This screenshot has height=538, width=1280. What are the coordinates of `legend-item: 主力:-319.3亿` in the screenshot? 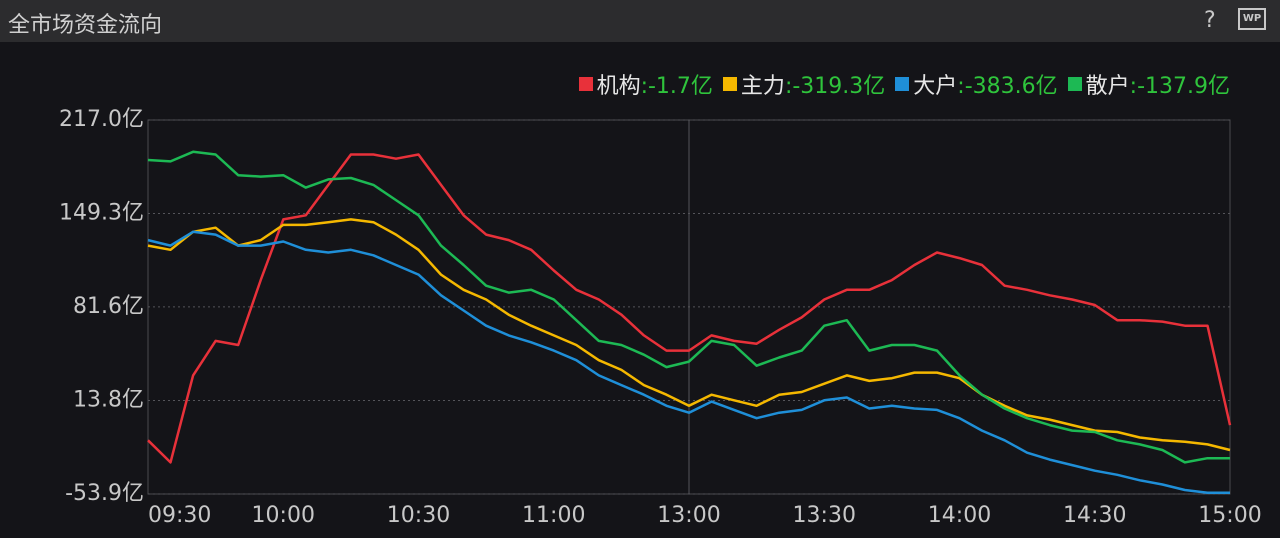 It's located at (804, 84).